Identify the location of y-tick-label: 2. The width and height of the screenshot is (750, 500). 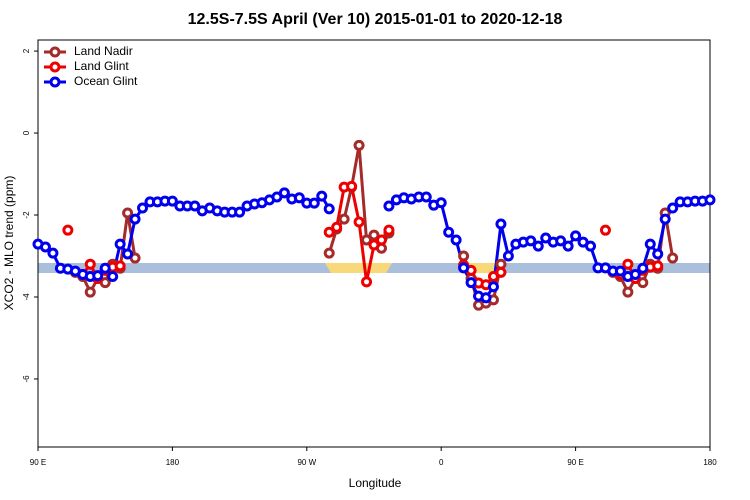
(26, 50).